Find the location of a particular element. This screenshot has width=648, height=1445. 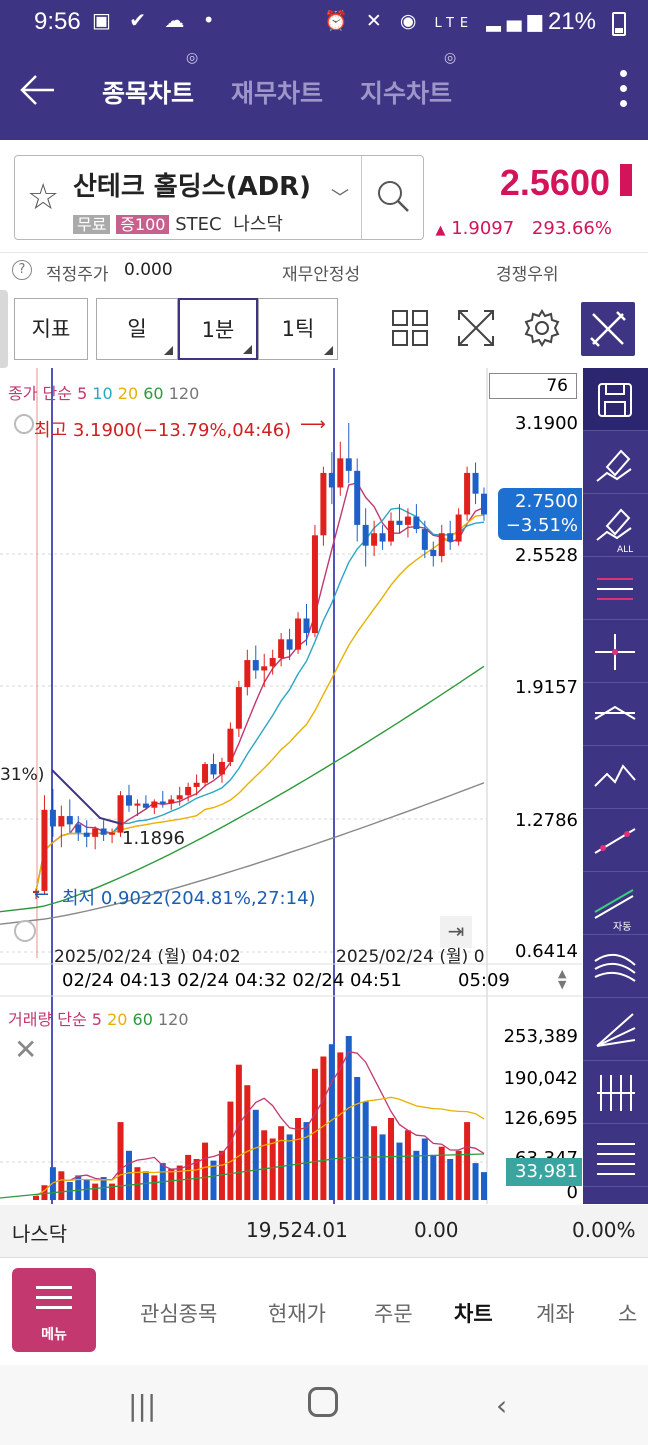

nav-watchlist: 관심종목 is located at coordinates (179, 1314).